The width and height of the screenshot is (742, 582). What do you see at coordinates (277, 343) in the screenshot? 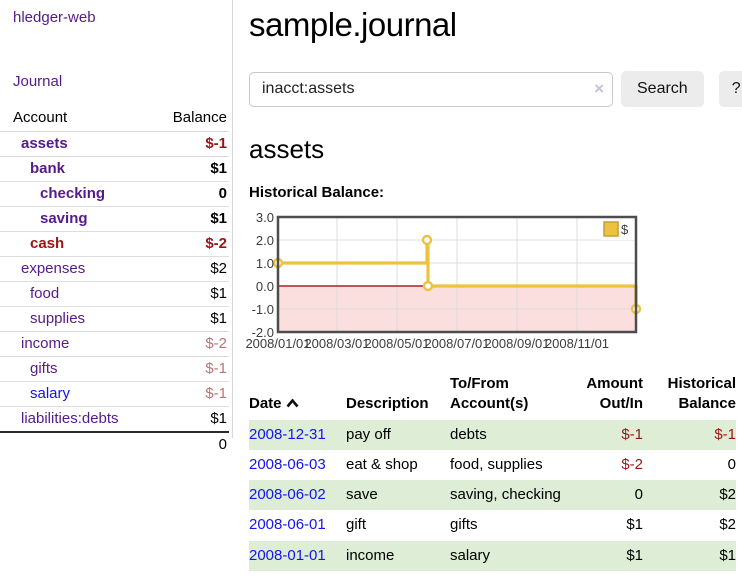
I see `svg-text: 2008/01/01` at bounding box center [277, 343].